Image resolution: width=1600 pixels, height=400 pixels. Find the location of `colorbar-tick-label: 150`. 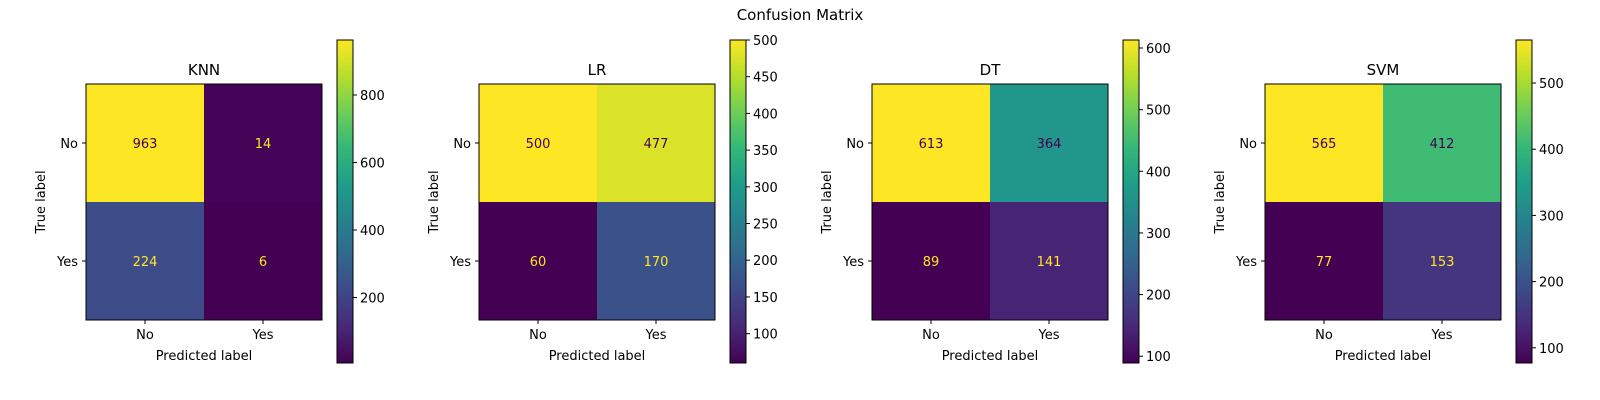

colorbar-tick-label: 150 is located at coordinates (765, 298).